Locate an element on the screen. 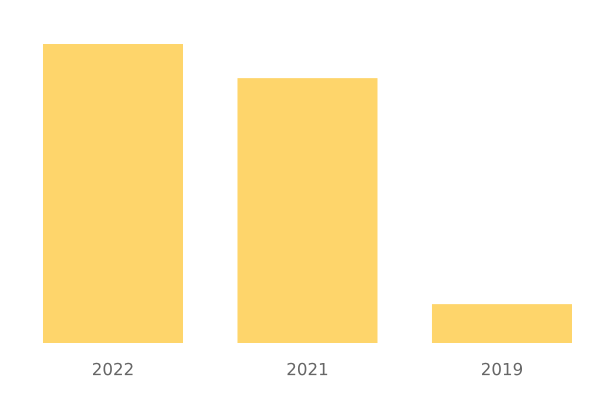 The height and width of the screenshot is (400, 600). x-tick-label: 2022 is located at coordinates (113, 369).